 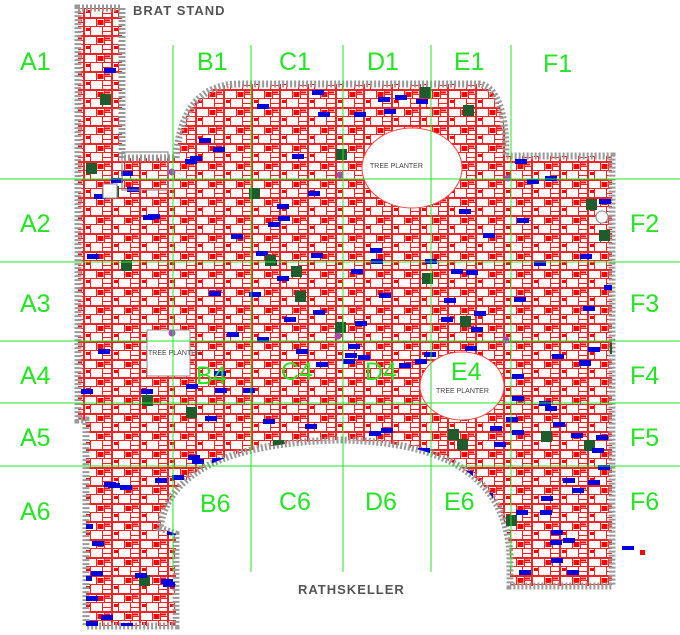 I want to click on rathskeller-label: RATHSKELLER, so click(x=351, y=589).